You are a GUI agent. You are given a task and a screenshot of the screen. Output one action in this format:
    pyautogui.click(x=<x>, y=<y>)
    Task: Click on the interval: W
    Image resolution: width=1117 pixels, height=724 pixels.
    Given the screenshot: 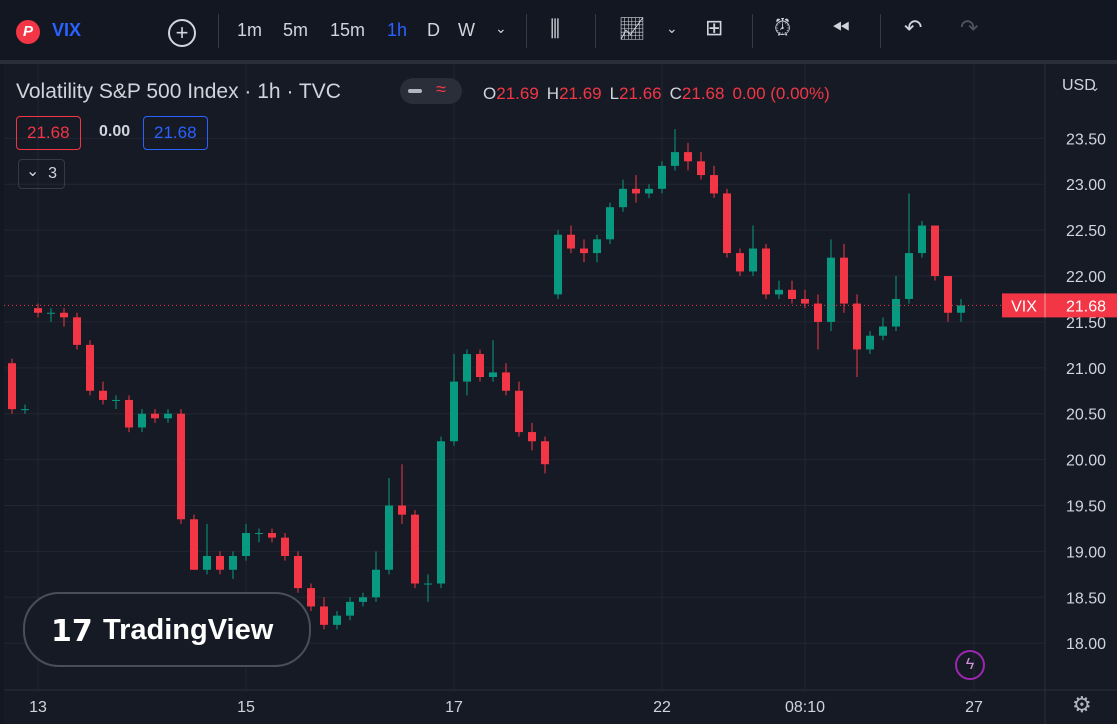 What is the action you would take?
    pyautogui.click(x=466, y=30)
    